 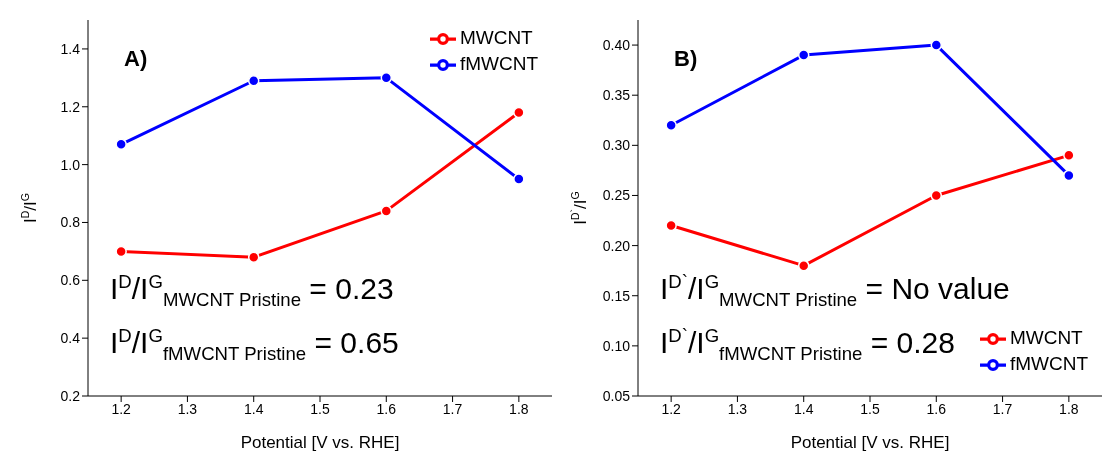 What do you see at coordinates (70, 106) in the screenshot?
I see `y-tick-label: 1.2` at bounding box center [70, 106].